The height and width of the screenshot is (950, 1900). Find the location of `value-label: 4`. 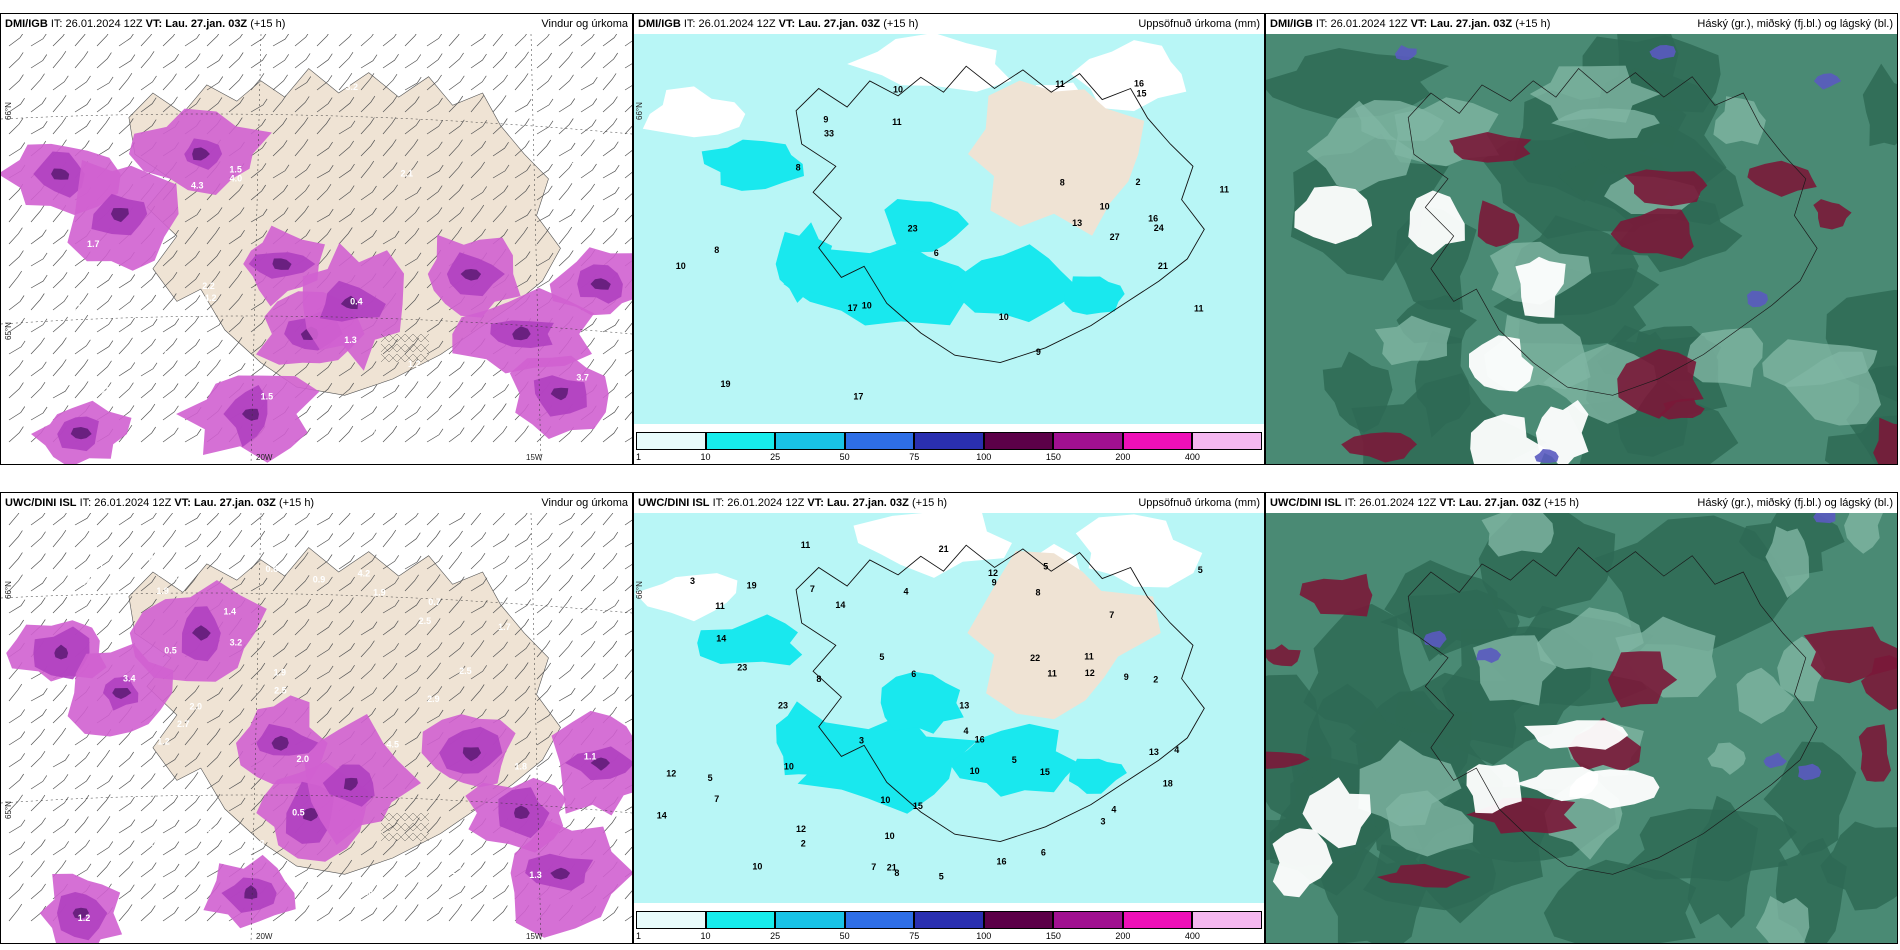

value-label: 4 is located at coordinates (1176, 750).